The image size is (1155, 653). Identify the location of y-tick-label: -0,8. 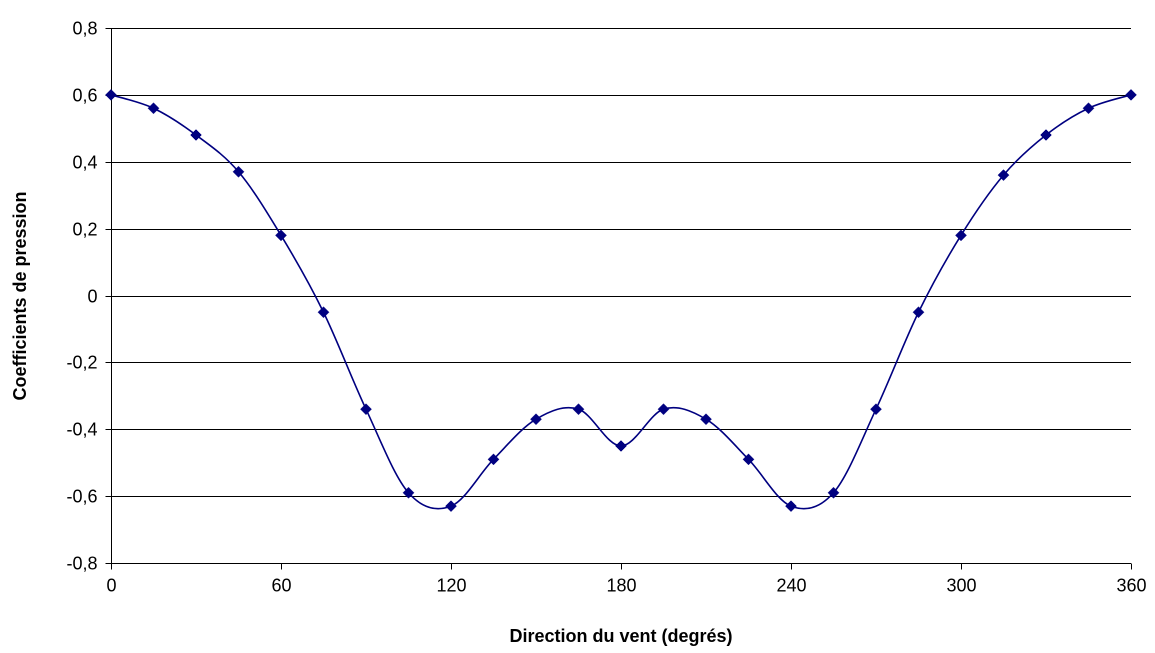
(81, 564).